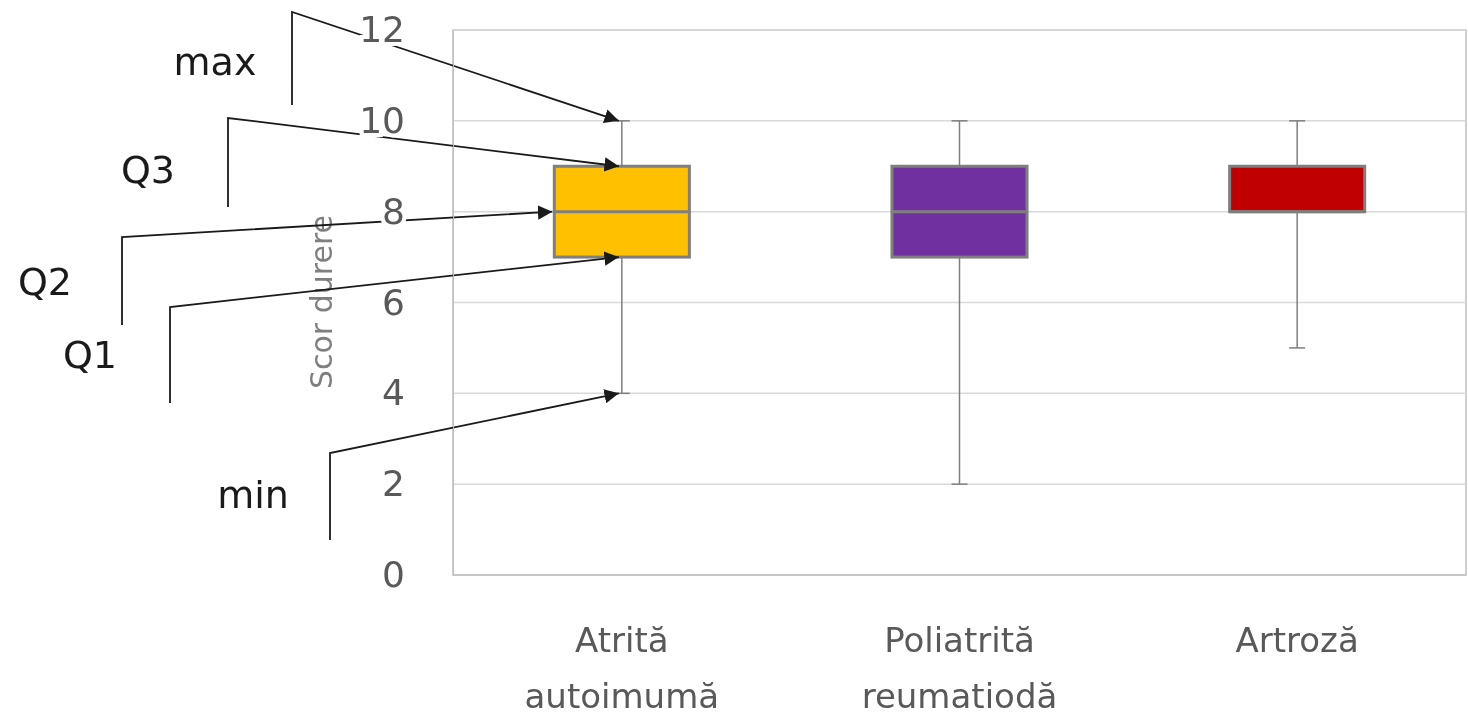 This screenshot has width=1468, height=718. What do you see at coordinates (148, 170) in the screenshot?
I see `text: Q3` at bounding box center [148, 170].